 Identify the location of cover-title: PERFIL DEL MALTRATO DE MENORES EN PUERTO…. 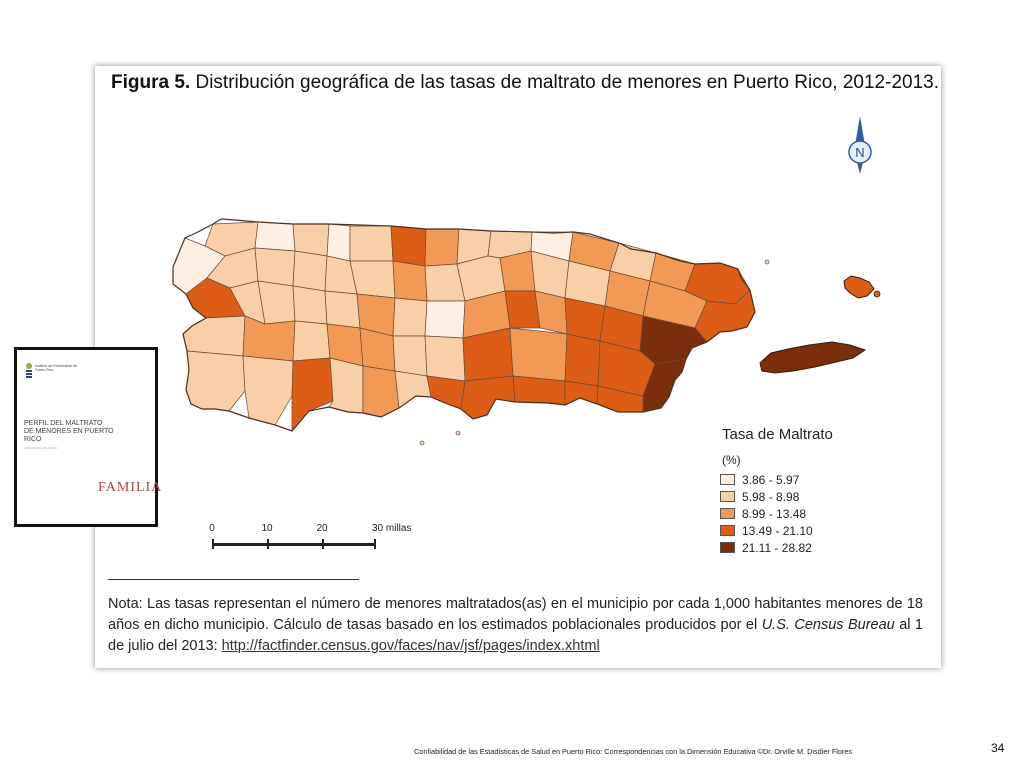
(69, 431).